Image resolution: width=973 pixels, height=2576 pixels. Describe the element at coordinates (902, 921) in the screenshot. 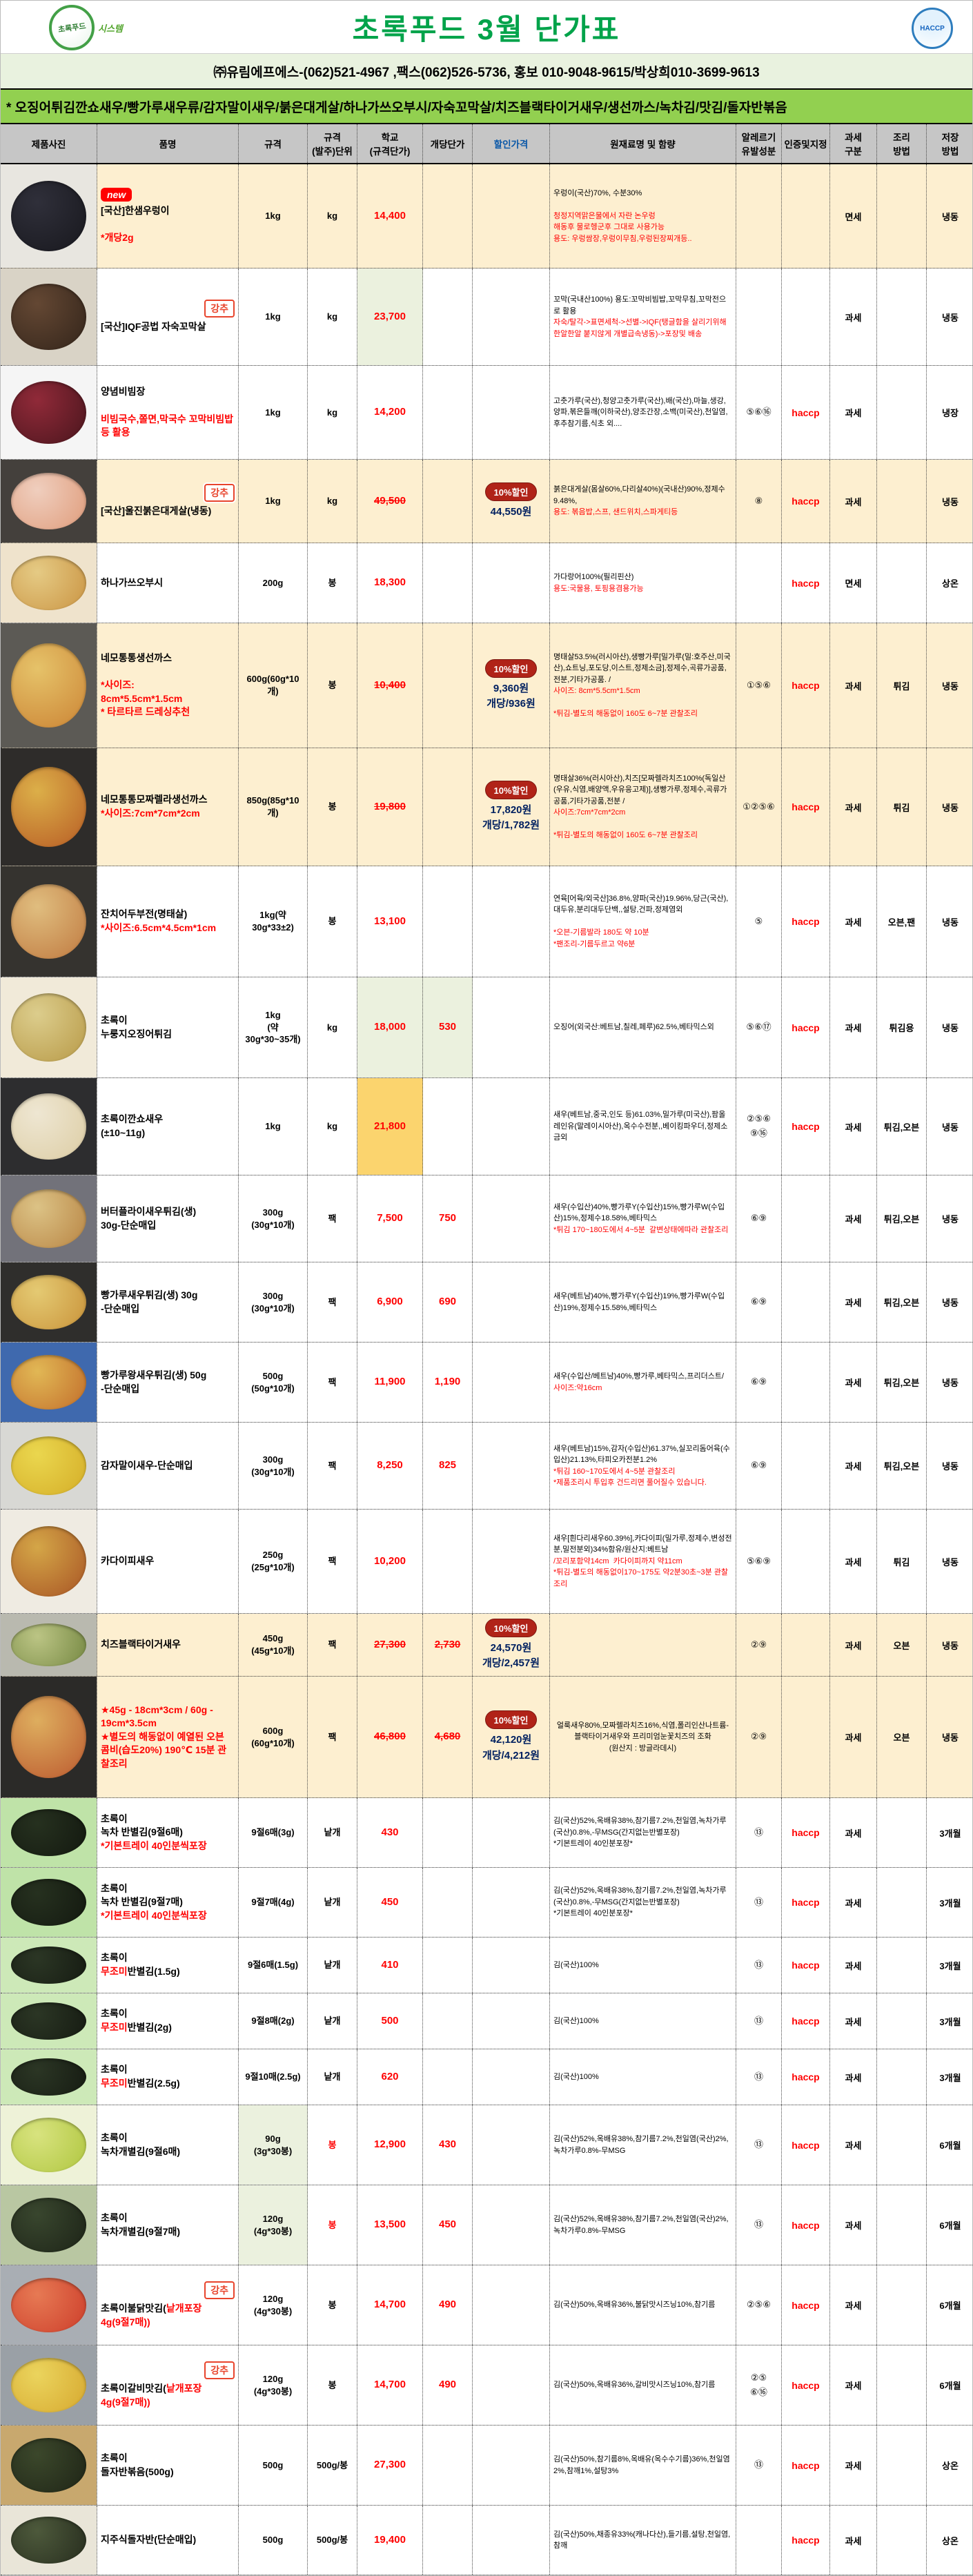

I see `cooking-method-cell: 오븐,팬` at that location.